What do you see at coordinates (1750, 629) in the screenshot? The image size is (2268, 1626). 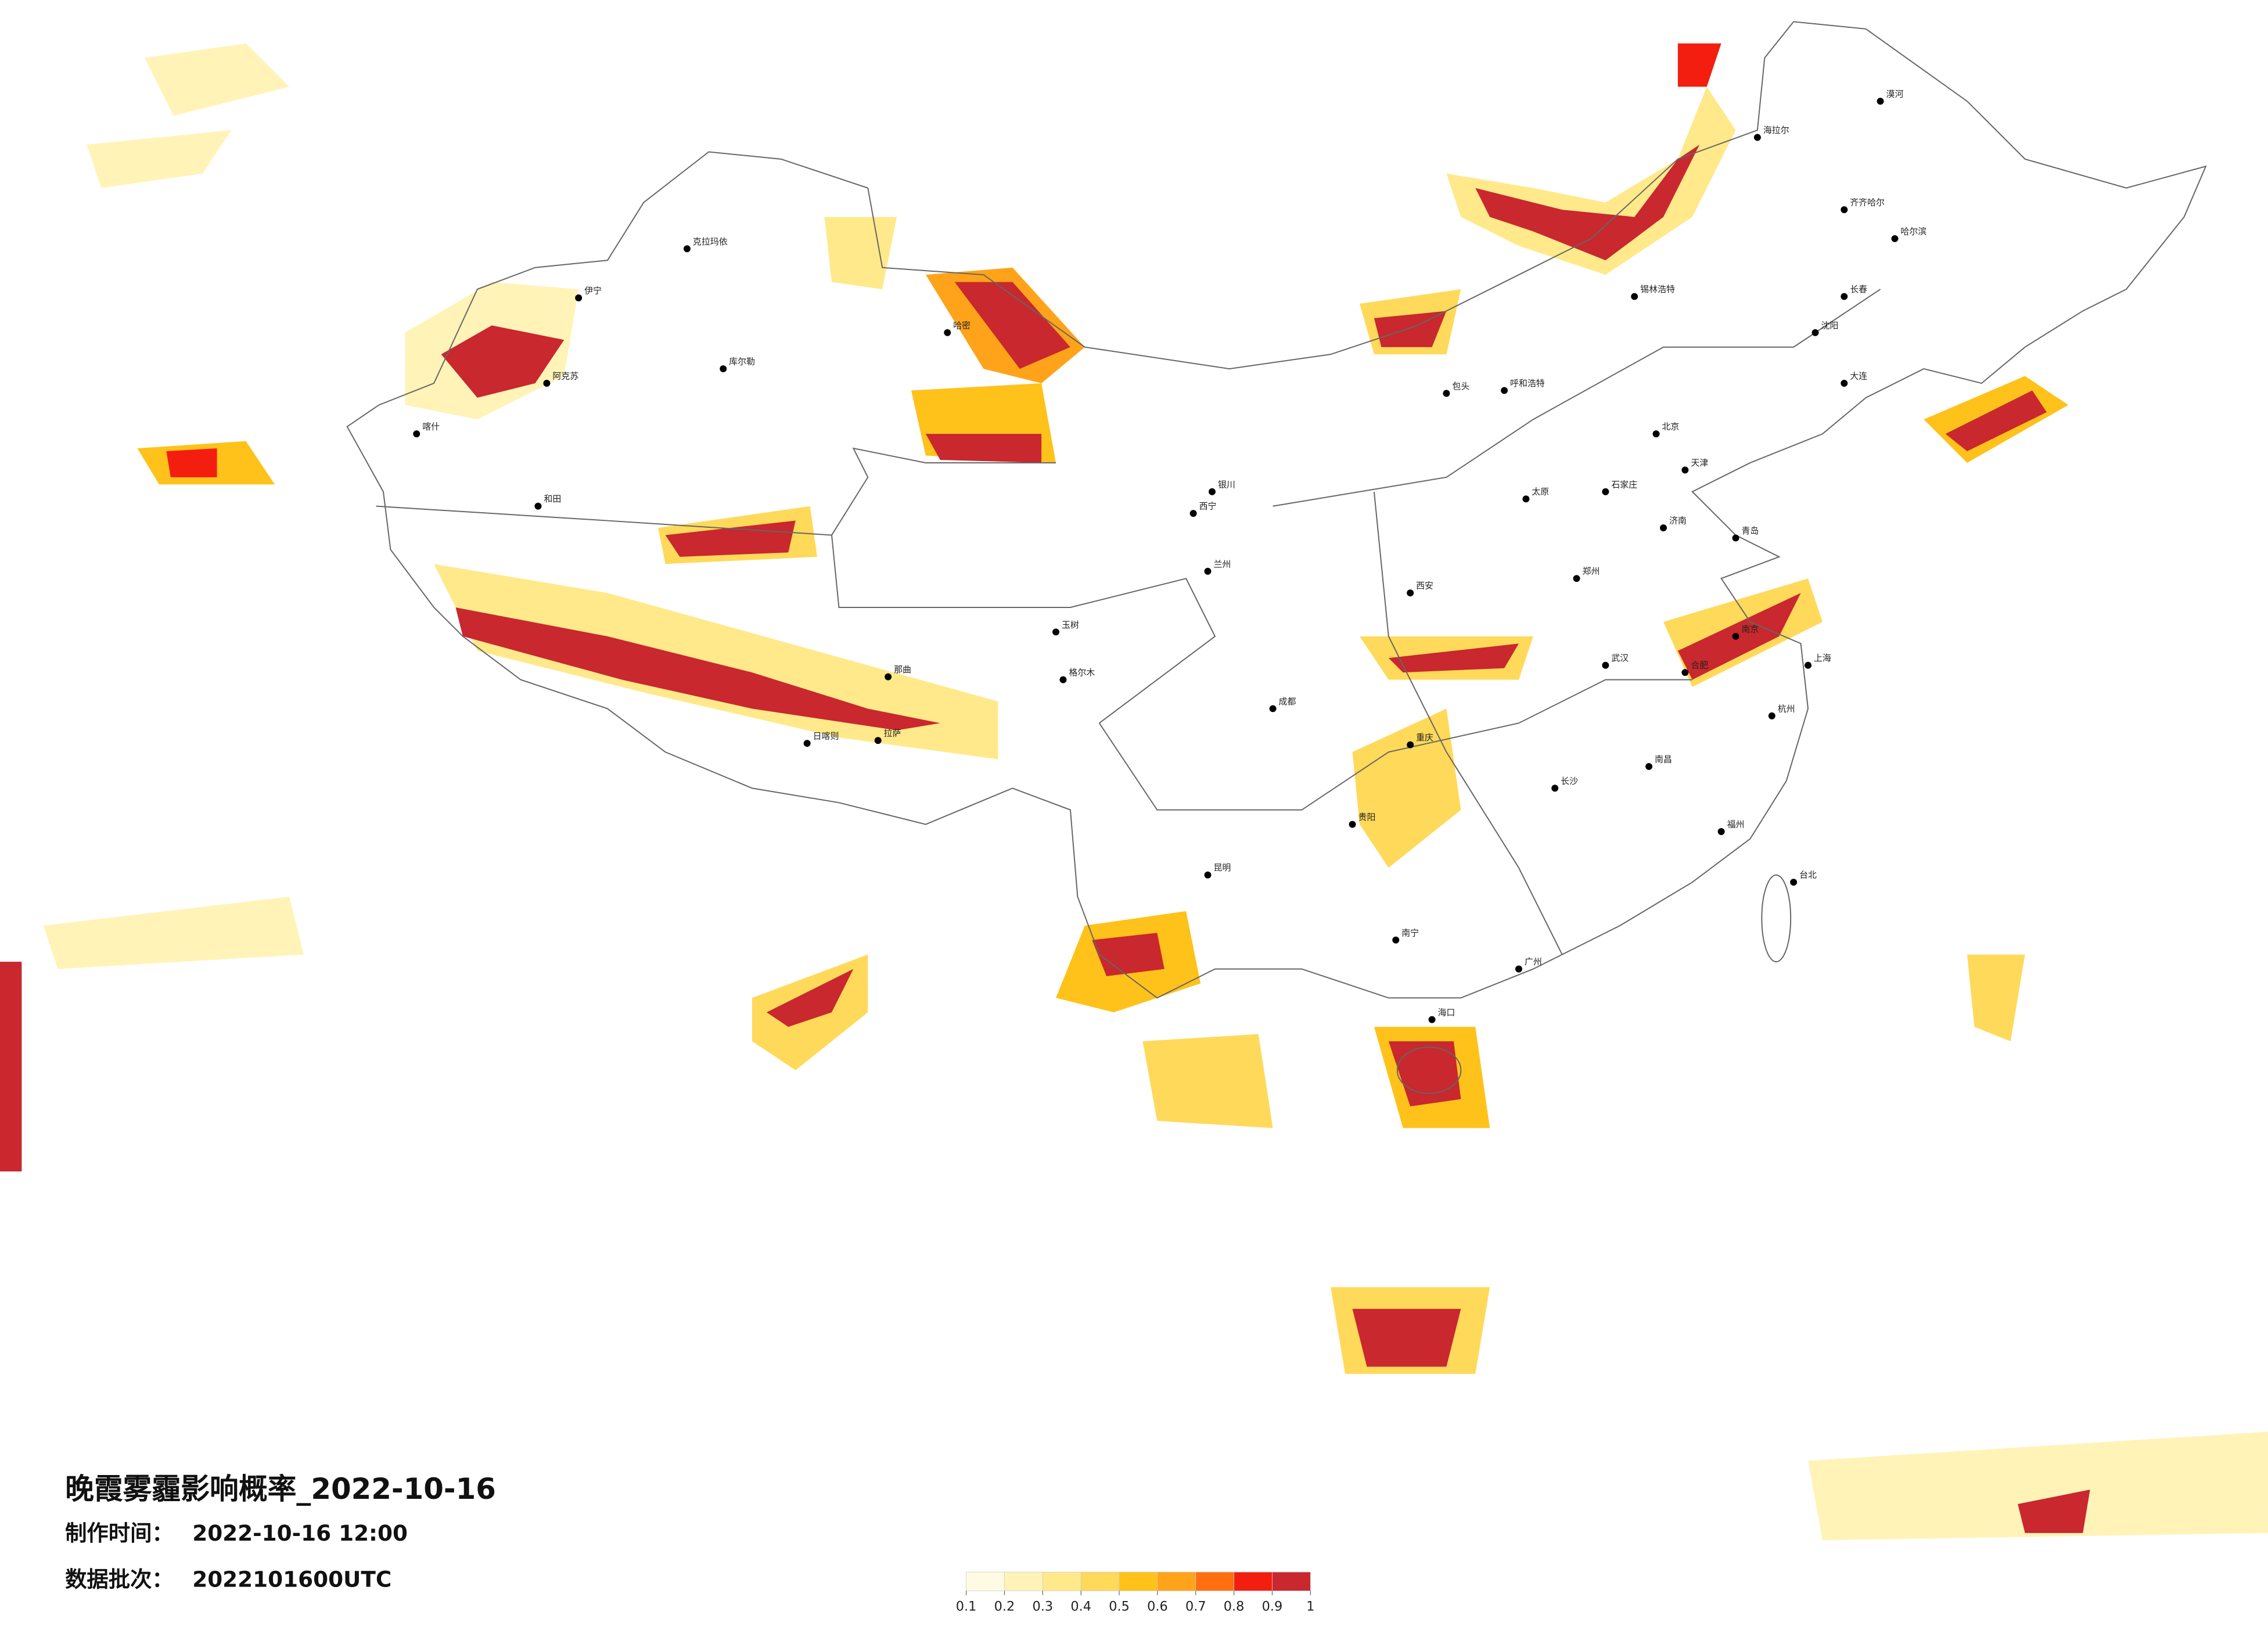 I see `city-label: 南京` at bounding box center [1750, 629].